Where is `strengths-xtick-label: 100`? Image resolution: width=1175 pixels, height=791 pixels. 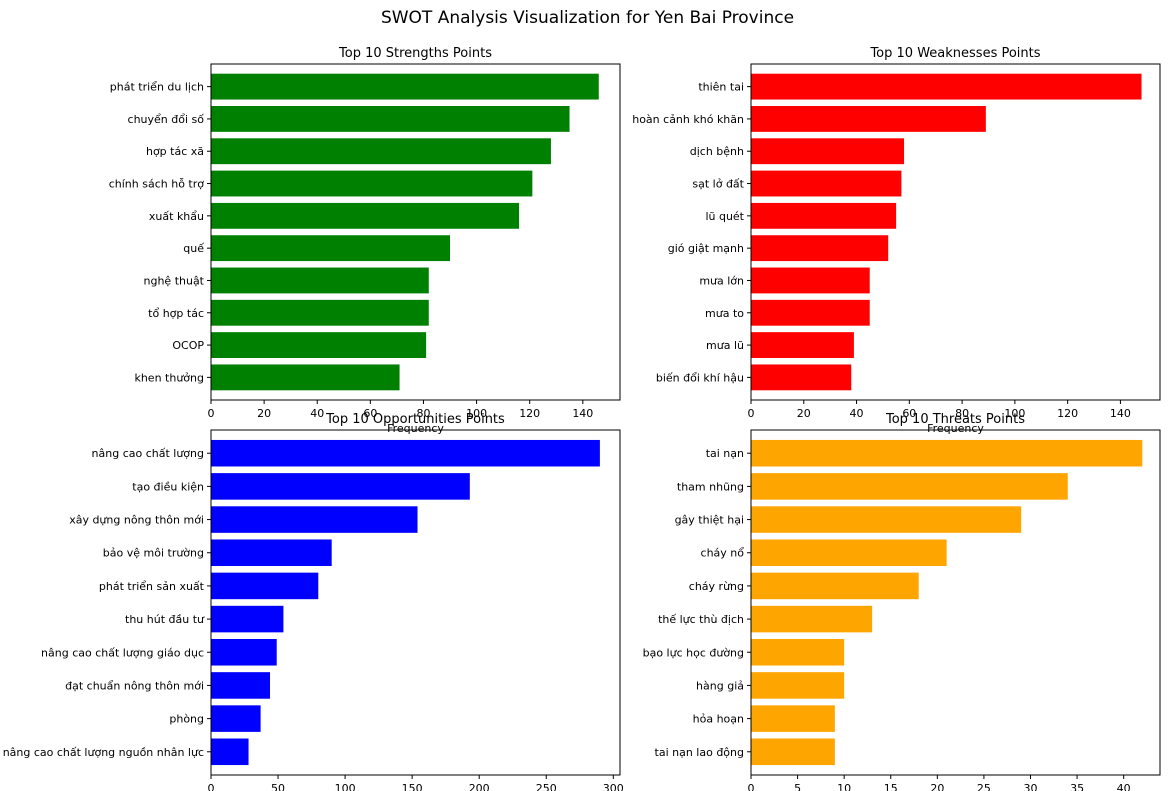
strengths-xtick-label: 100 is located at coordinates (476, 413).